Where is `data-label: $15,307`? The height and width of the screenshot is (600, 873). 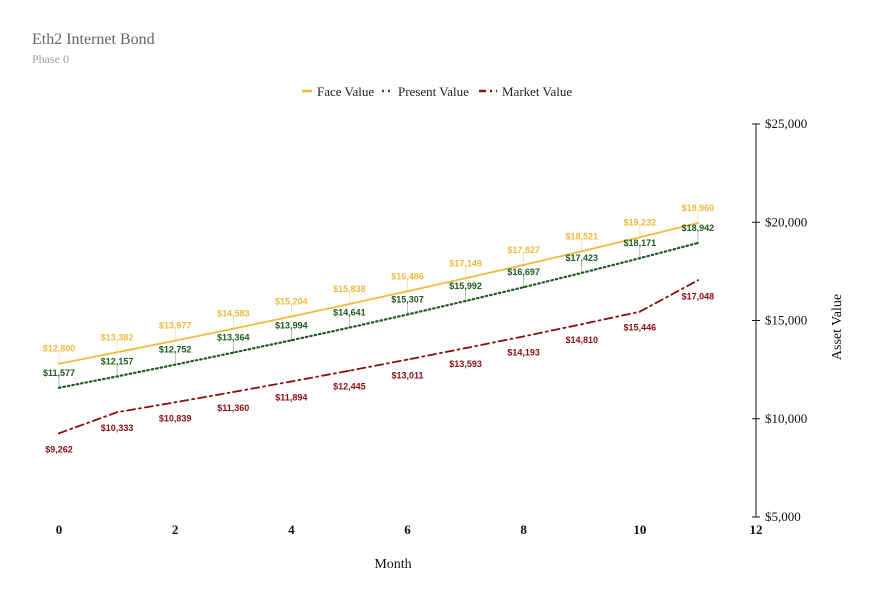 data-label: $15,307 is located at coordinates (407, 299).